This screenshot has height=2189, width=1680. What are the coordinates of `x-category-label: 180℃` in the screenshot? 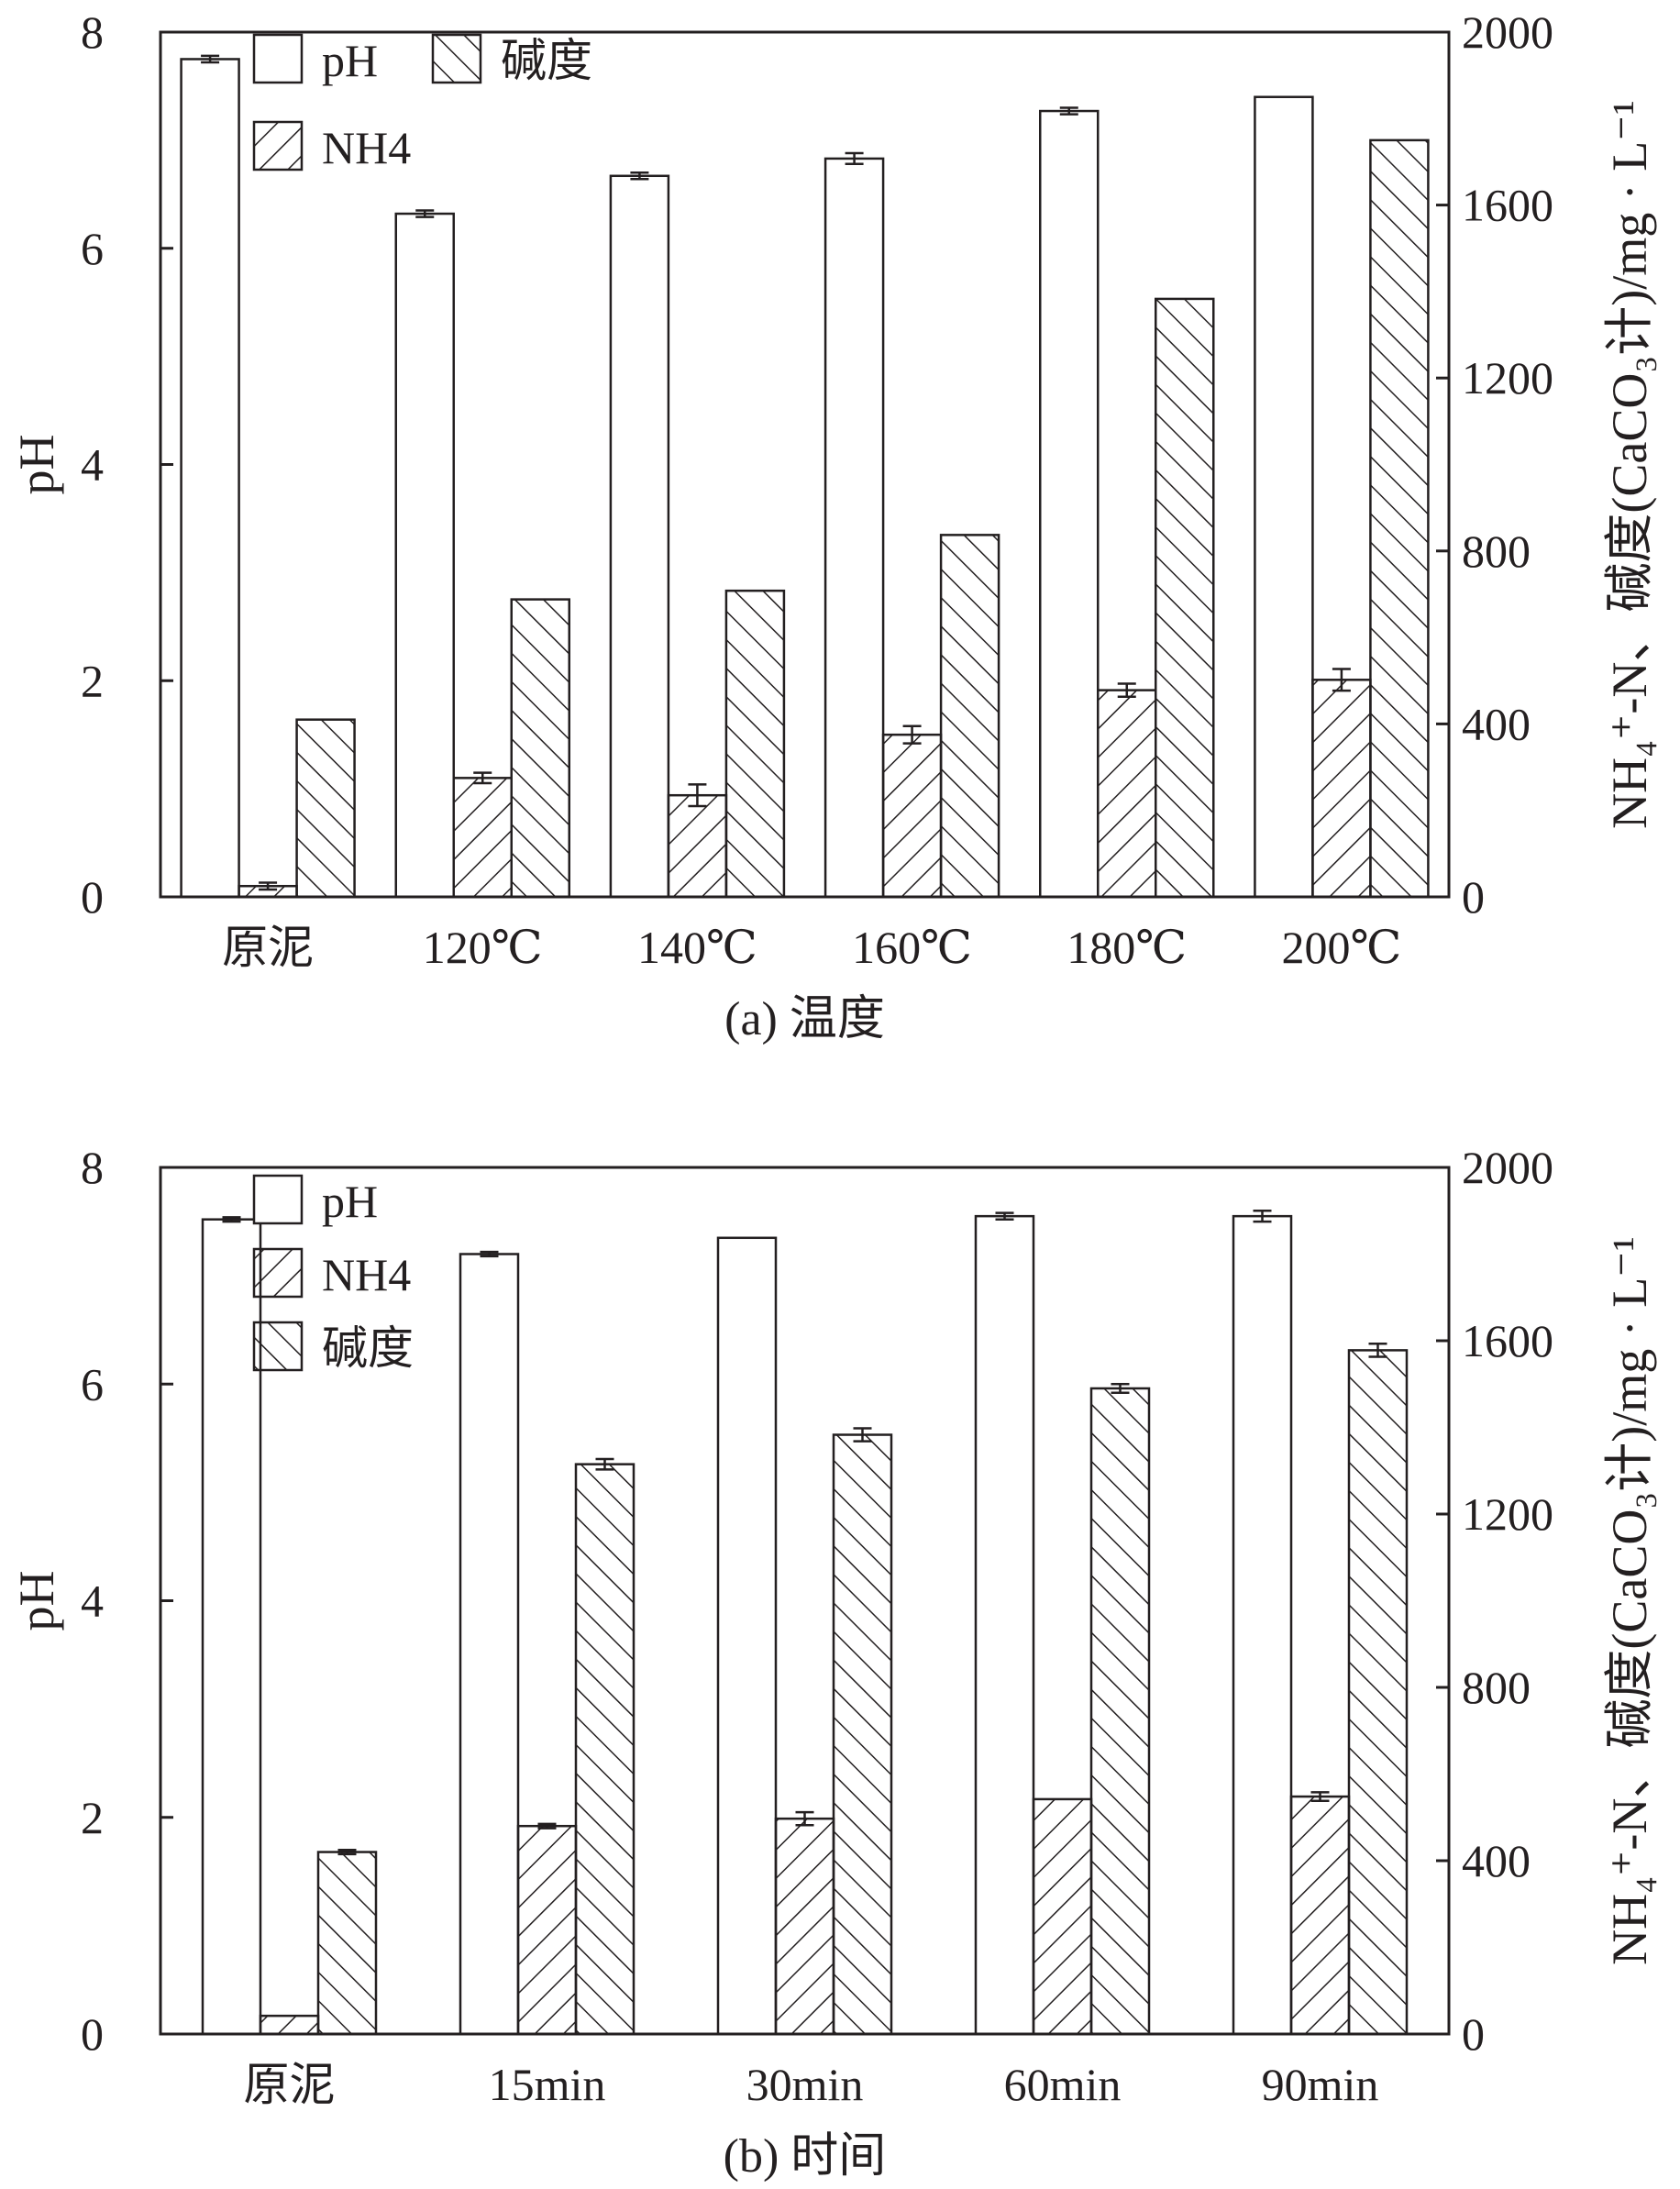 It's located at (1127, 947).